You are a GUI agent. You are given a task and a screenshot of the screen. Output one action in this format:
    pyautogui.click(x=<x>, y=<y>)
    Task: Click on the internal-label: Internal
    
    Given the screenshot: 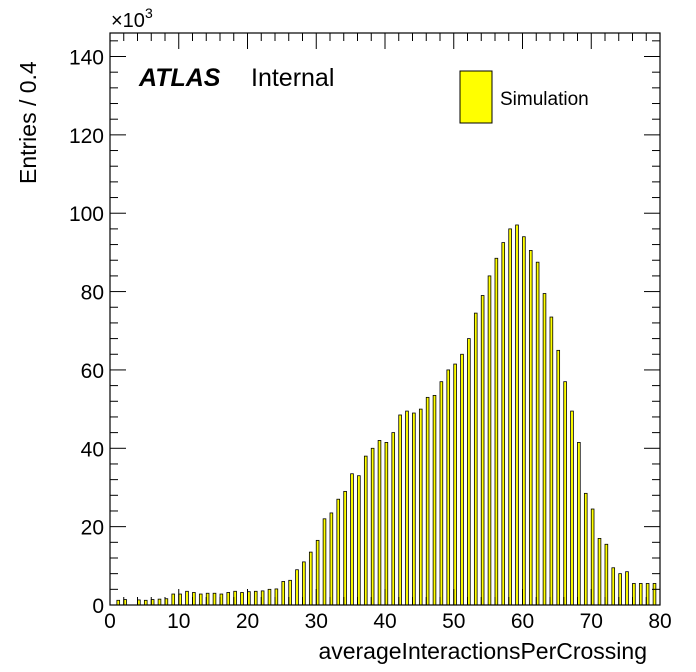 What is the action you would take?
    pyautogui.click(x=292, y=78)
    